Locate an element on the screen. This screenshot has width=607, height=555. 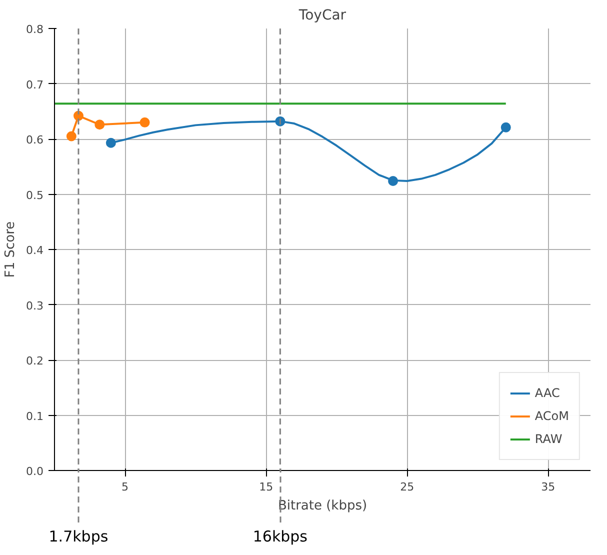
y-tick-label: 0.2 is located at coordinates (35, 361).